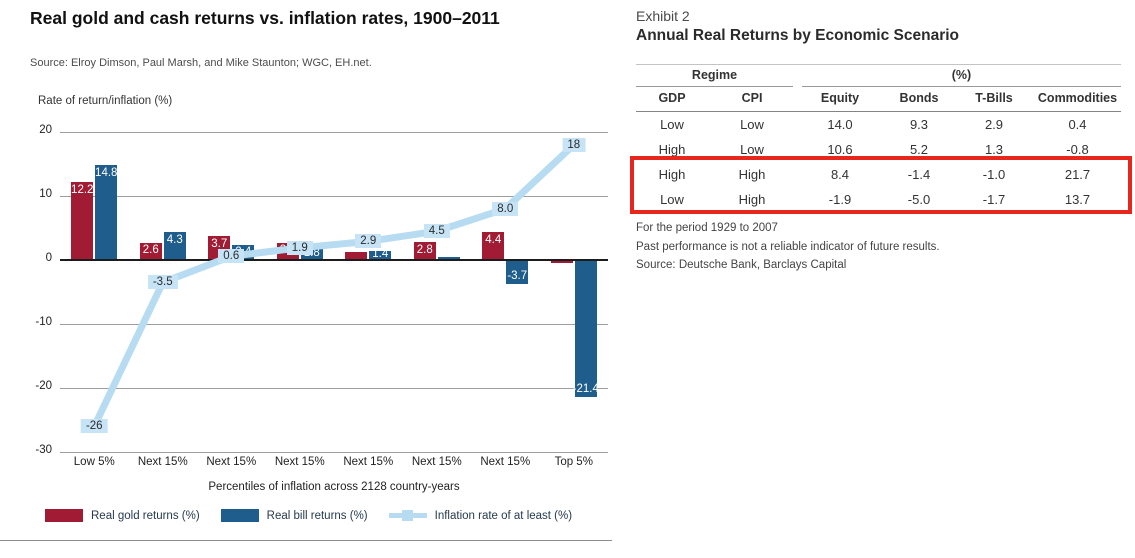 The height and width of the screenshot is (558, 1135). Describe the element at coordinates (994, 149) in the screenshot. I see `table-cell: 1.3` at that location.